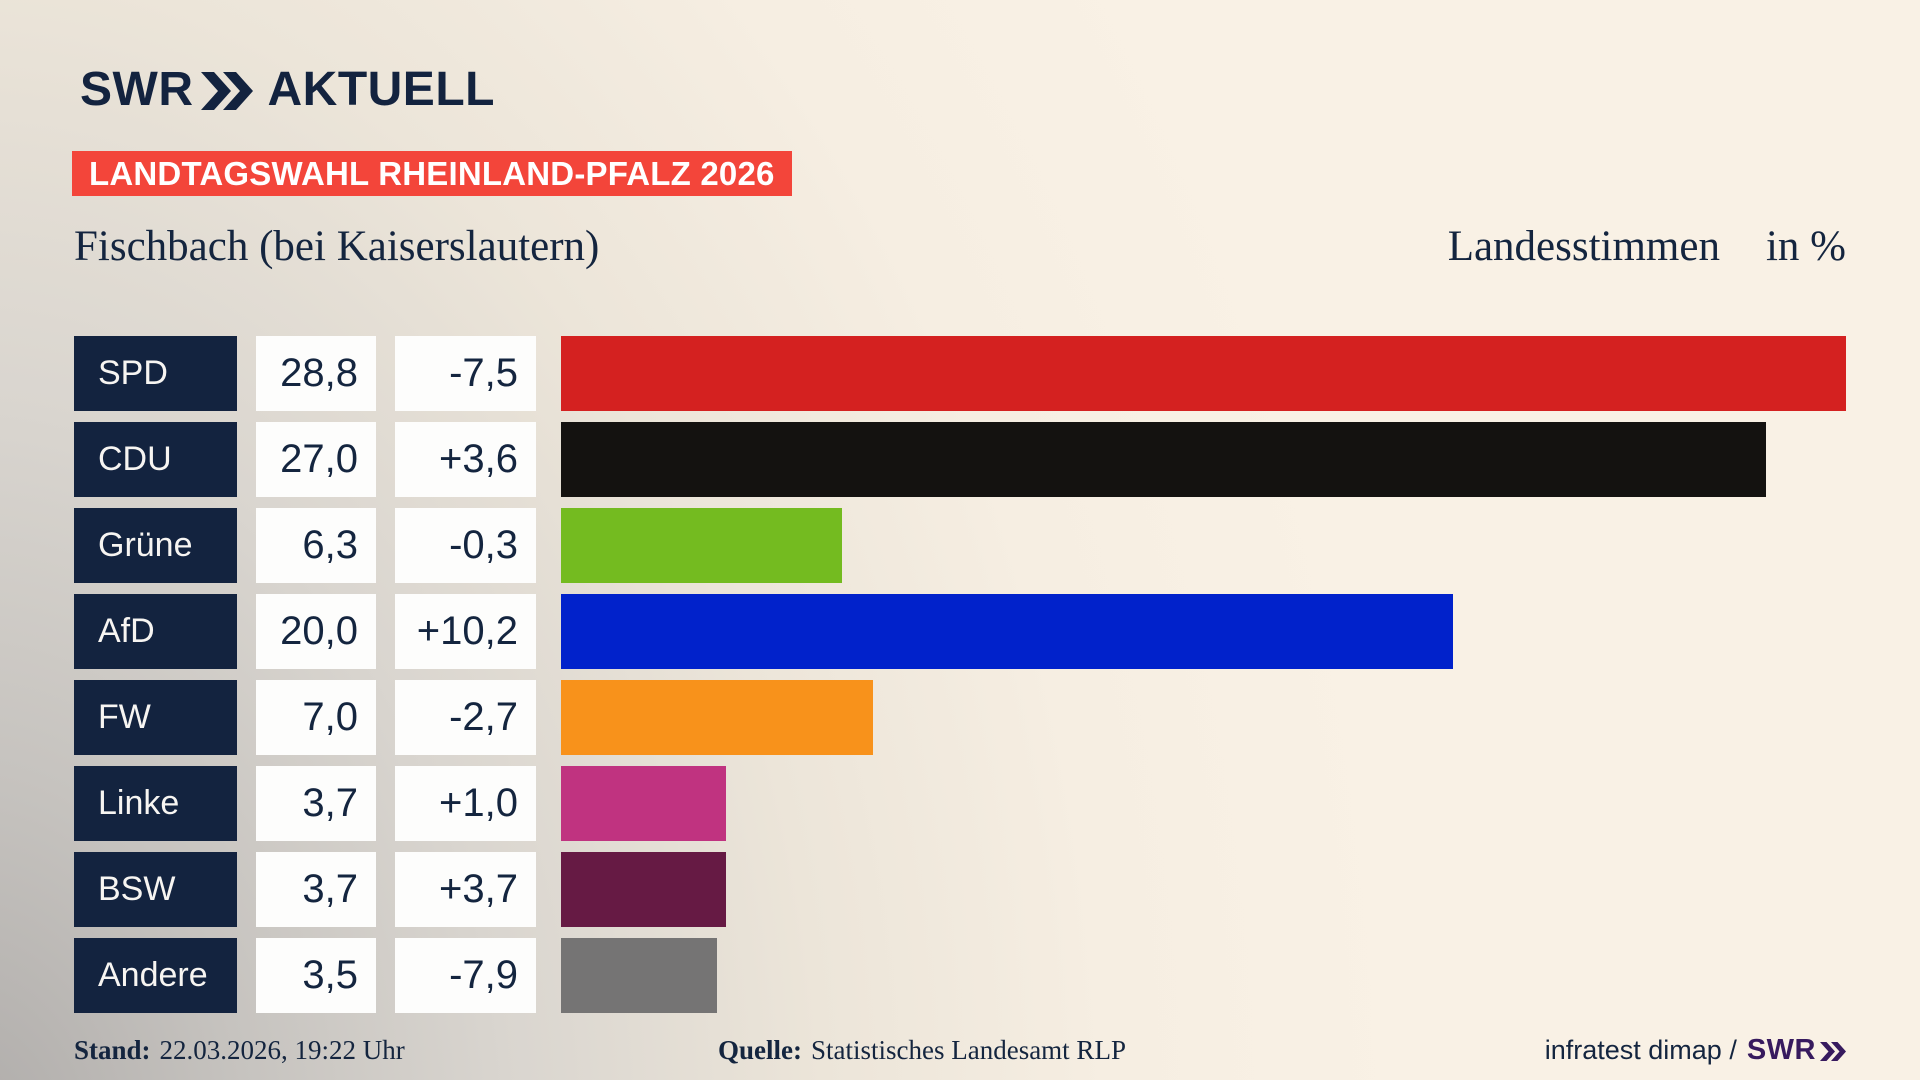 The width and height of the screenshot is (1920, 1080). What do you see at coordinates (465, 459) in the screenshot?
I see `delta-cell: +3,6` at bounding box center [465, 459].